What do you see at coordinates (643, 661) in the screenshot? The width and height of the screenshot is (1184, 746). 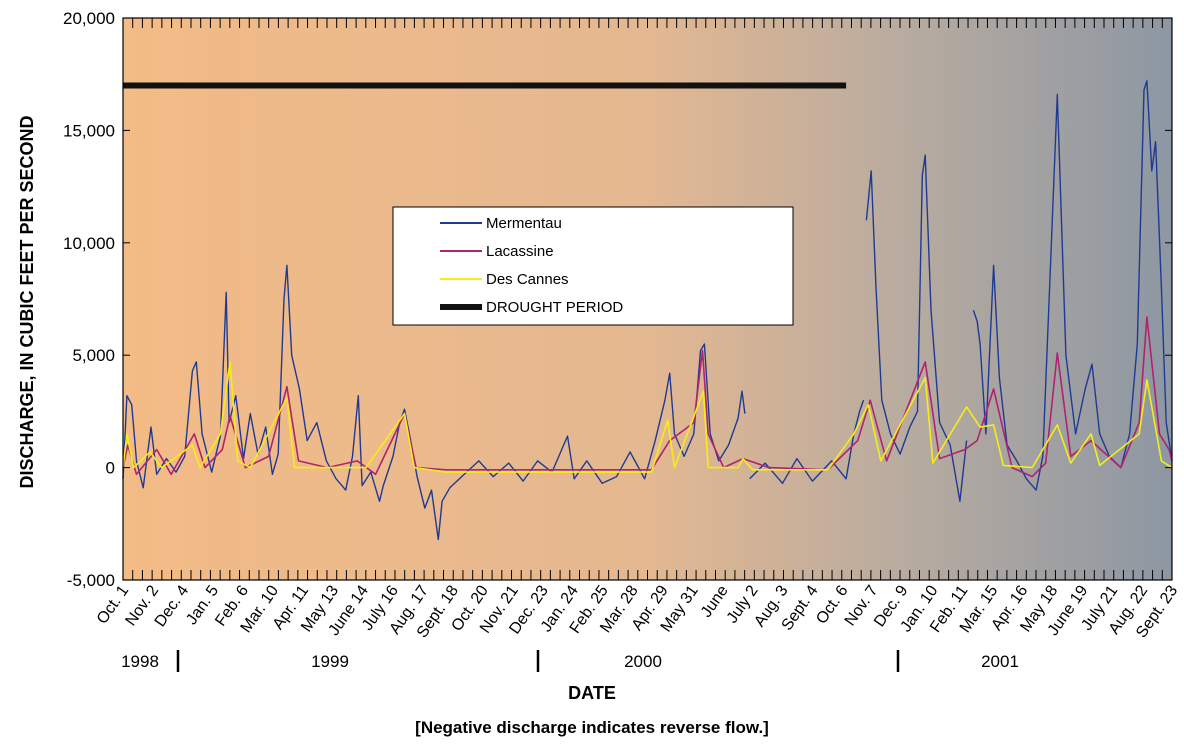 I see `year-label: 2000` at bounding box center [643, 661].